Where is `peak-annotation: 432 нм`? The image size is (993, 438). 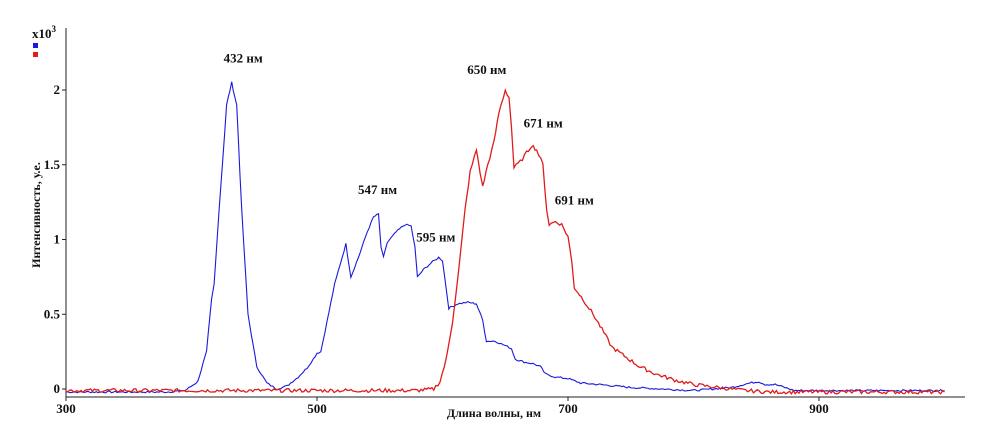
peak-annotation: 432 нм is located at coordinates (243, 58).